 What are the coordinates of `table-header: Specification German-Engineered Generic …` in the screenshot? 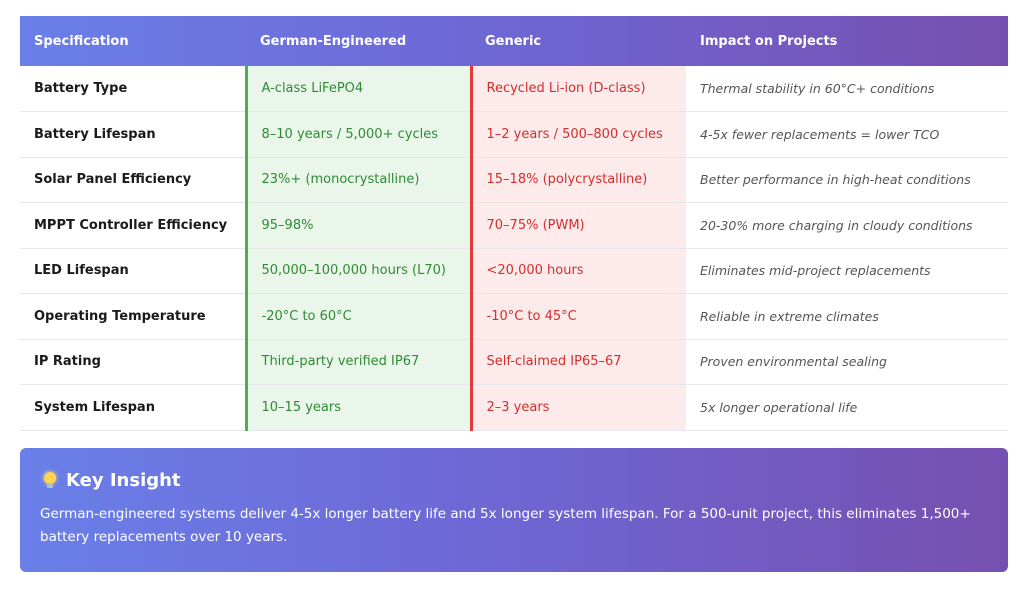 It's located at (514, 41).